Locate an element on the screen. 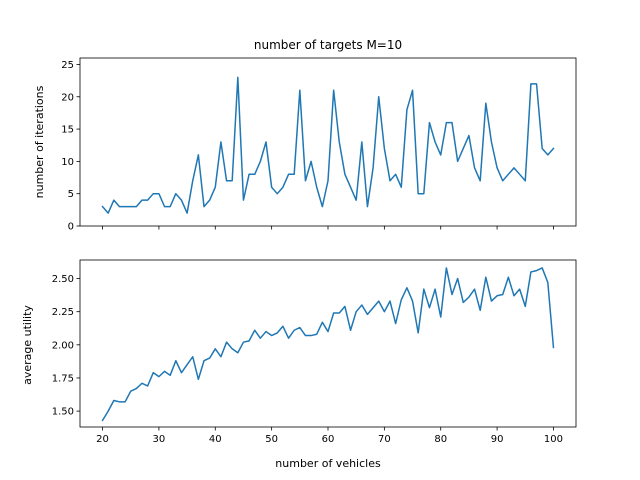  bottom-xtick-label: 90 is located at coordinates (497, 439).